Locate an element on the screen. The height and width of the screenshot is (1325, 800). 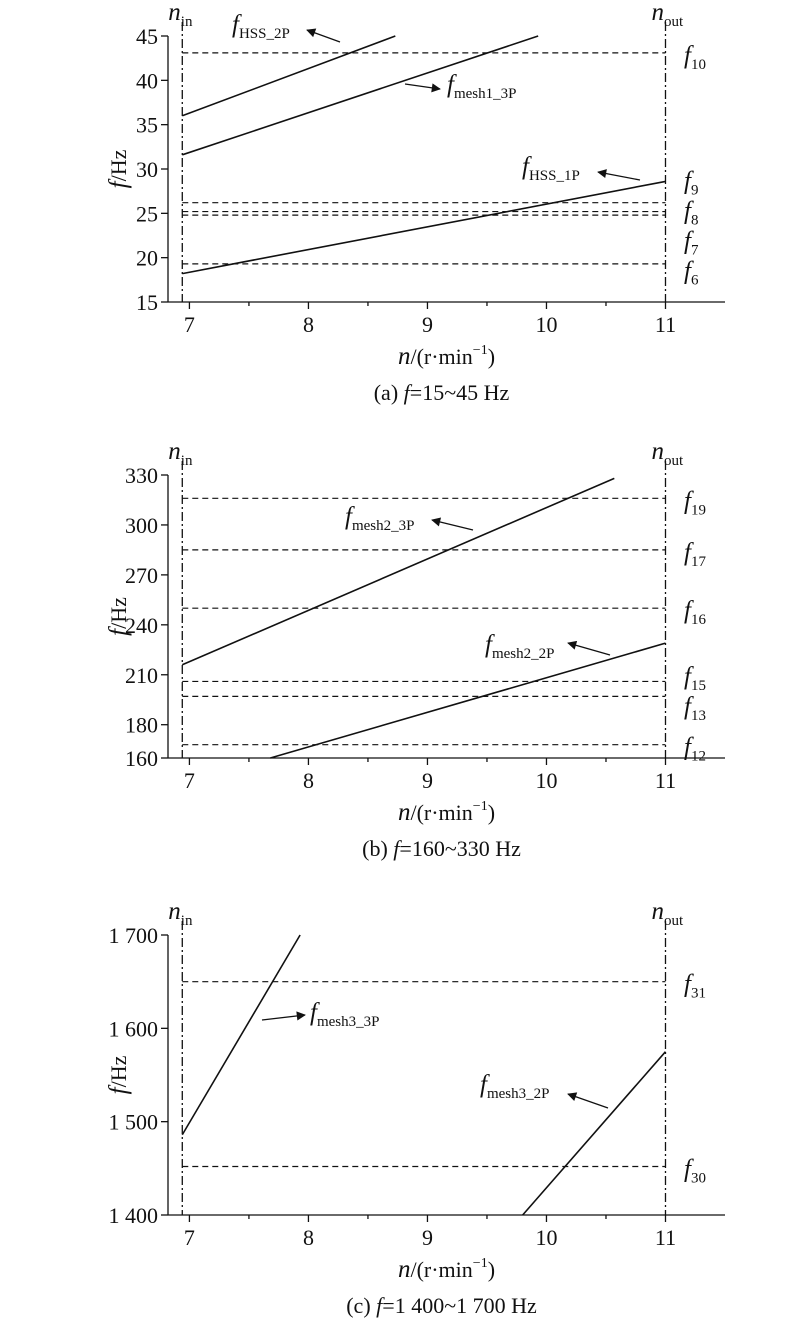
caption-part: (a) is located at coordinates (389, 392).